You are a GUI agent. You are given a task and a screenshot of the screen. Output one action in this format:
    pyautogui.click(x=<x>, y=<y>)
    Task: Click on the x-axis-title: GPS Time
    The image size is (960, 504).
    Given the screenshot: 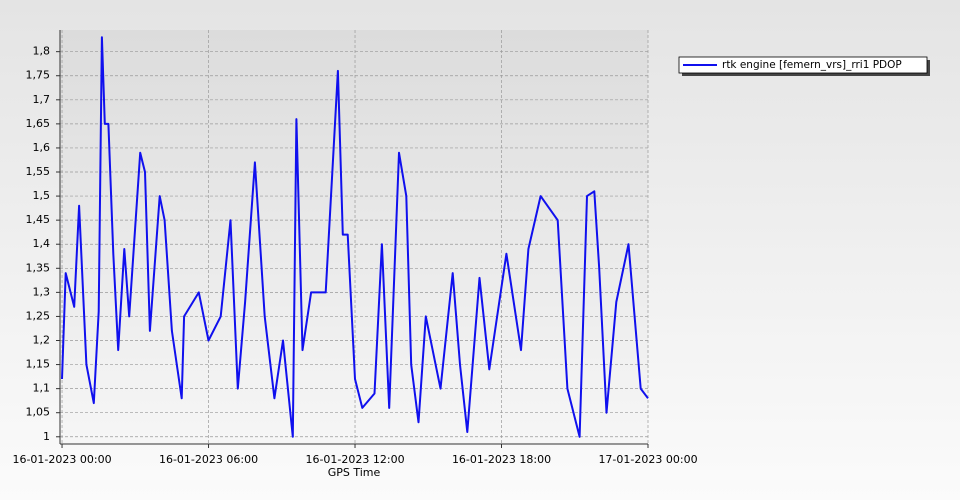 What is the action you would take?
    pyautogui.click(x=354, y=472)
    